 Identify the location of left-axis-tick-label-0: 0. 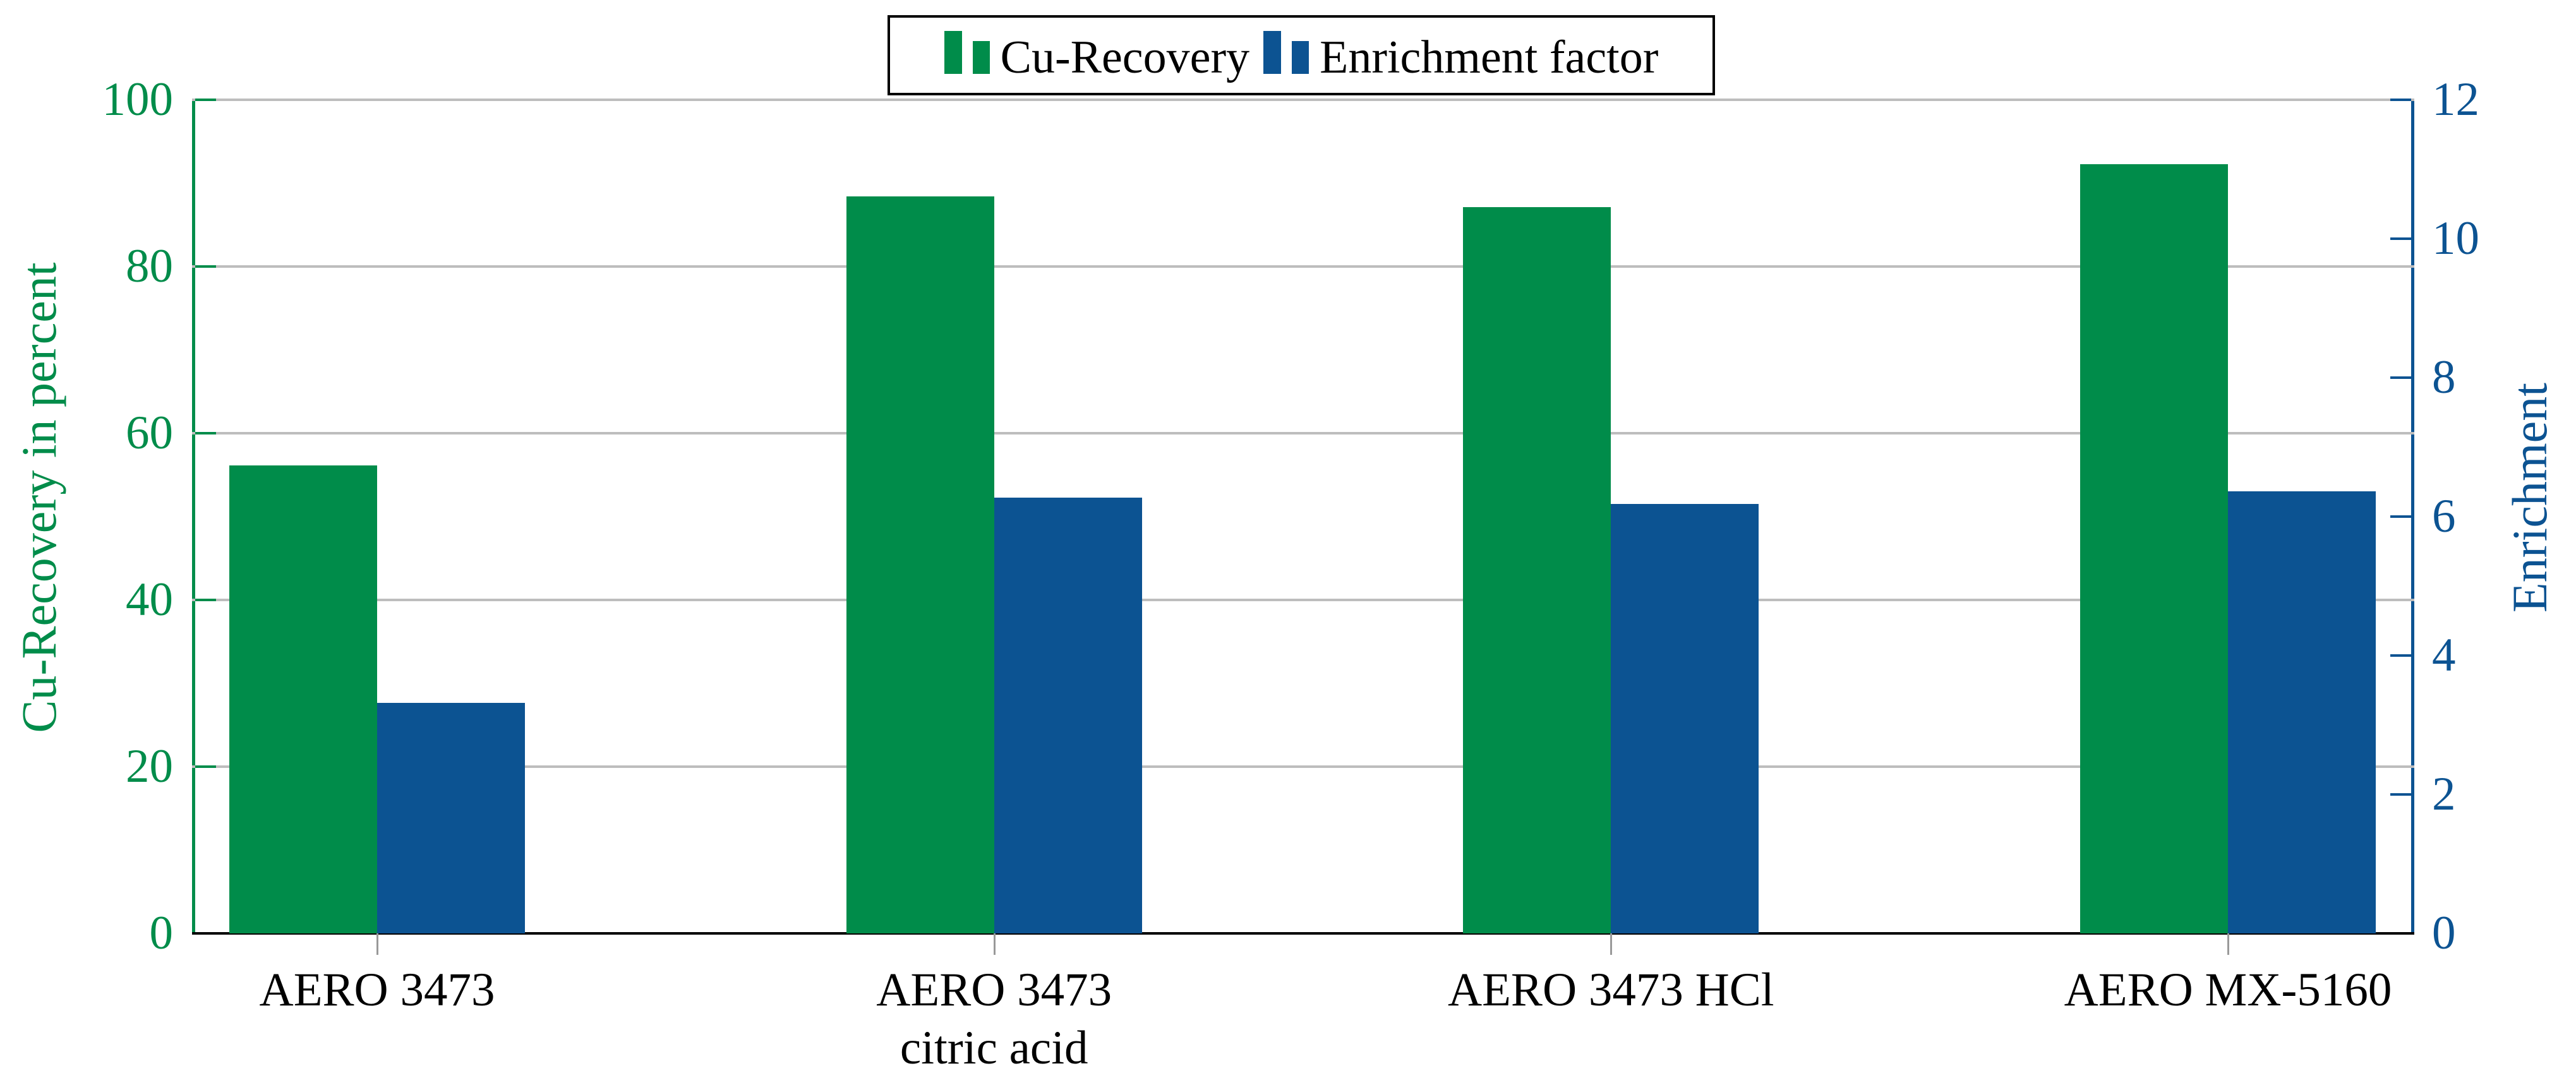
(161, 933).